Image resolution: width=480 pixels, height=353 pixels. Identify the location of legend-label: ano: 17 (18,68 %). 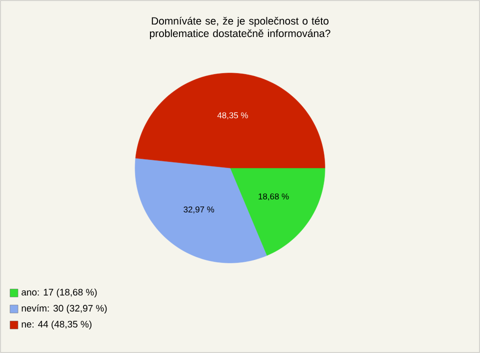
(59, 293).